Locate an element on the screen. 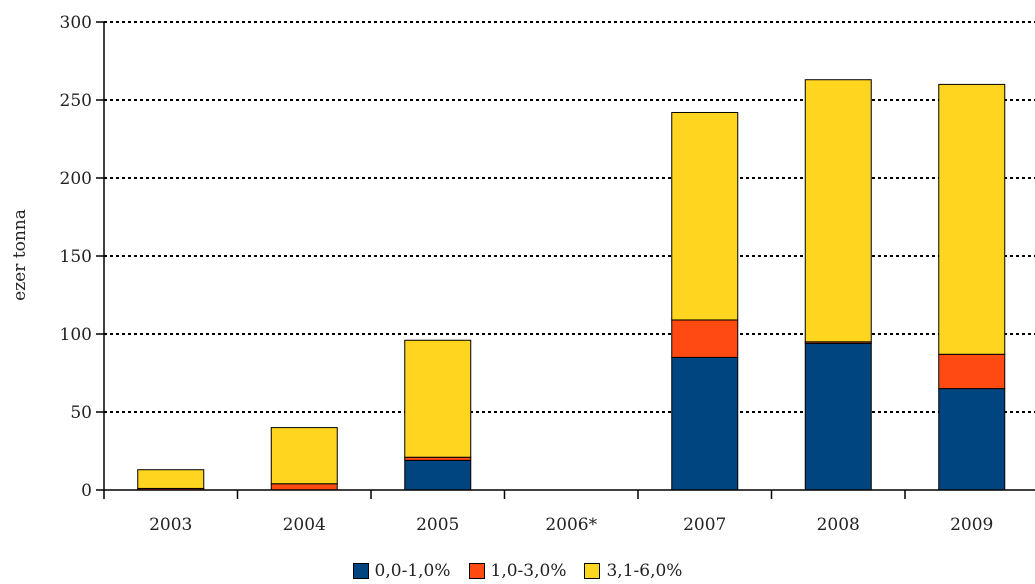 The width and height of the screenshot is (1035, 584). legend-item-1: 1,0-3,0% is located at coordinates (517, 571).